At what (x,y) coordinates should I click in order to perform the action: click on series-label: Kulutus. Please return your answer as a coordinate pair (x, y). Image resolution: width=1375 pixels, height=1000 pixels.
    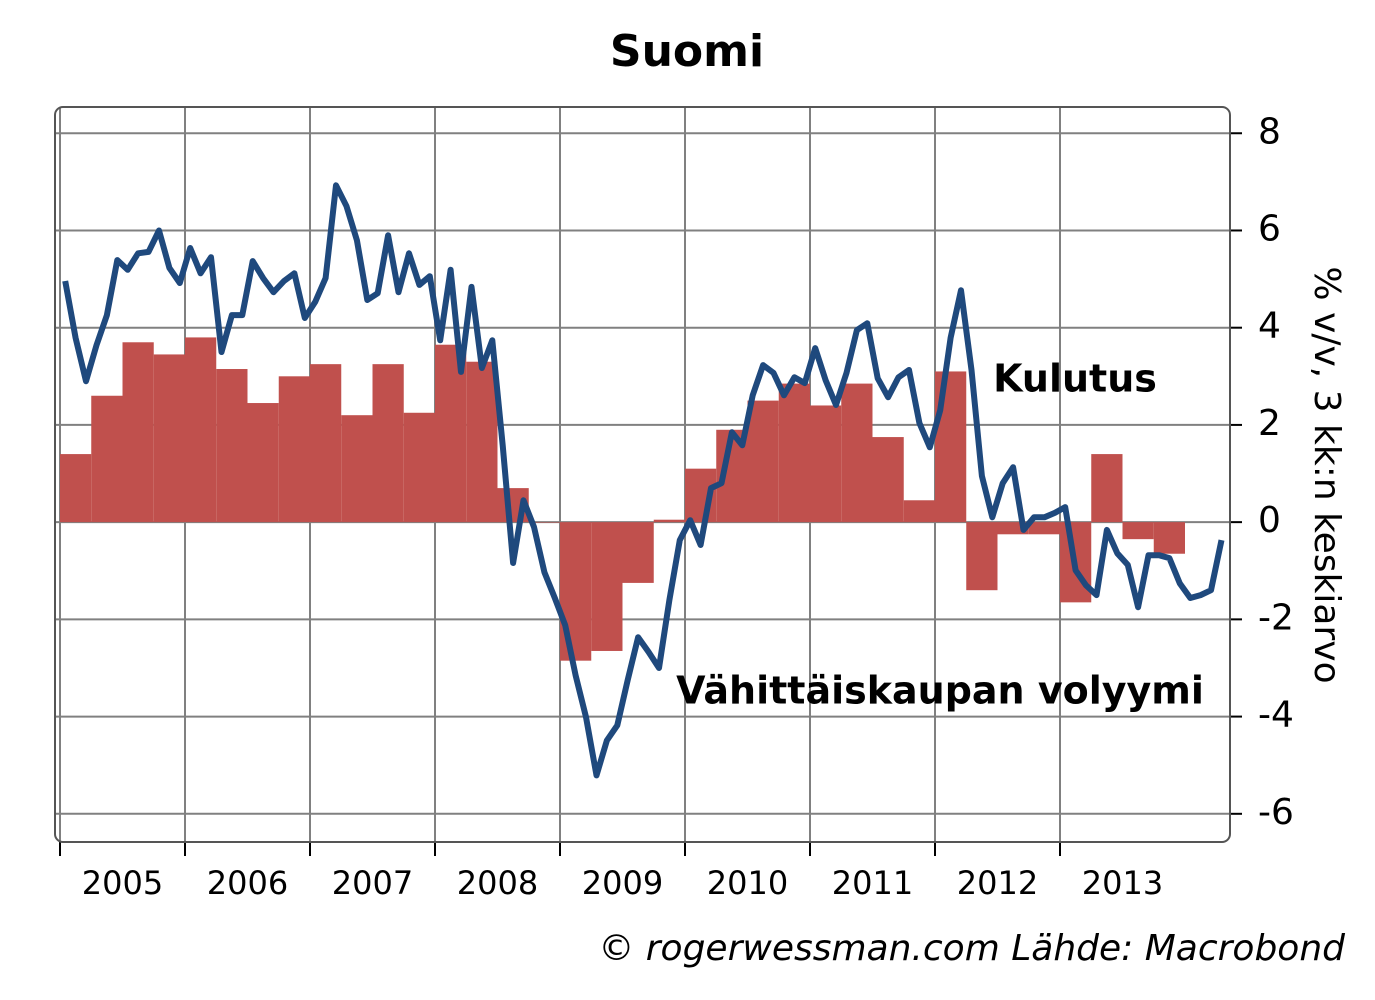
    Looking at the image, I should click on (1075, 379).